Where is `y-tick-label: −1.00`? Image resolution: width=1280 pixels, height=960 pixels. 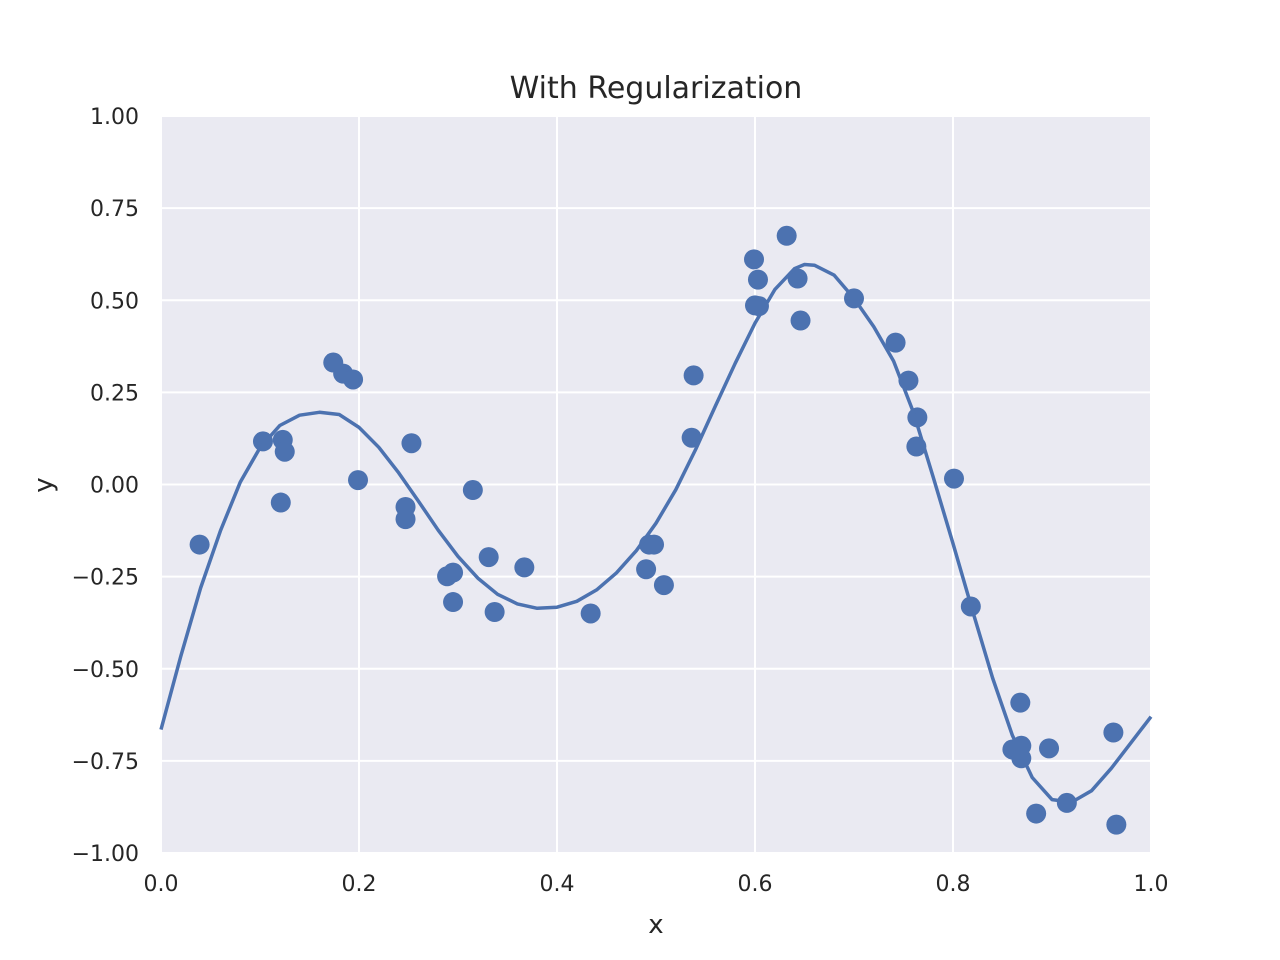
y-tick-label: −1.00 is located at coordinates (105, 854).